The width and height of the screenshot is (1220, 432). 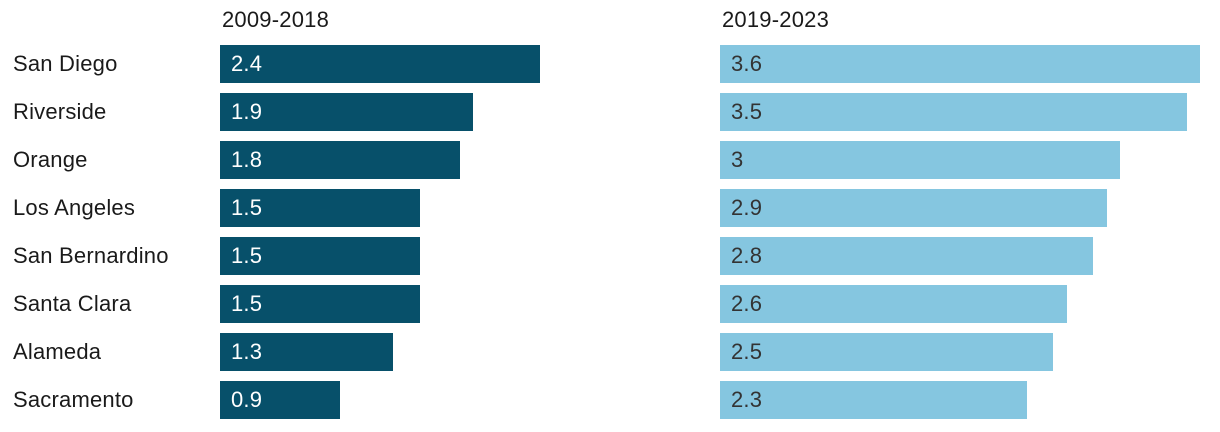 What do you see at coordinates (953, 112) in the screenshot?
I see `bar-2019-2023: 3.5` at bounding box center [953, 112].